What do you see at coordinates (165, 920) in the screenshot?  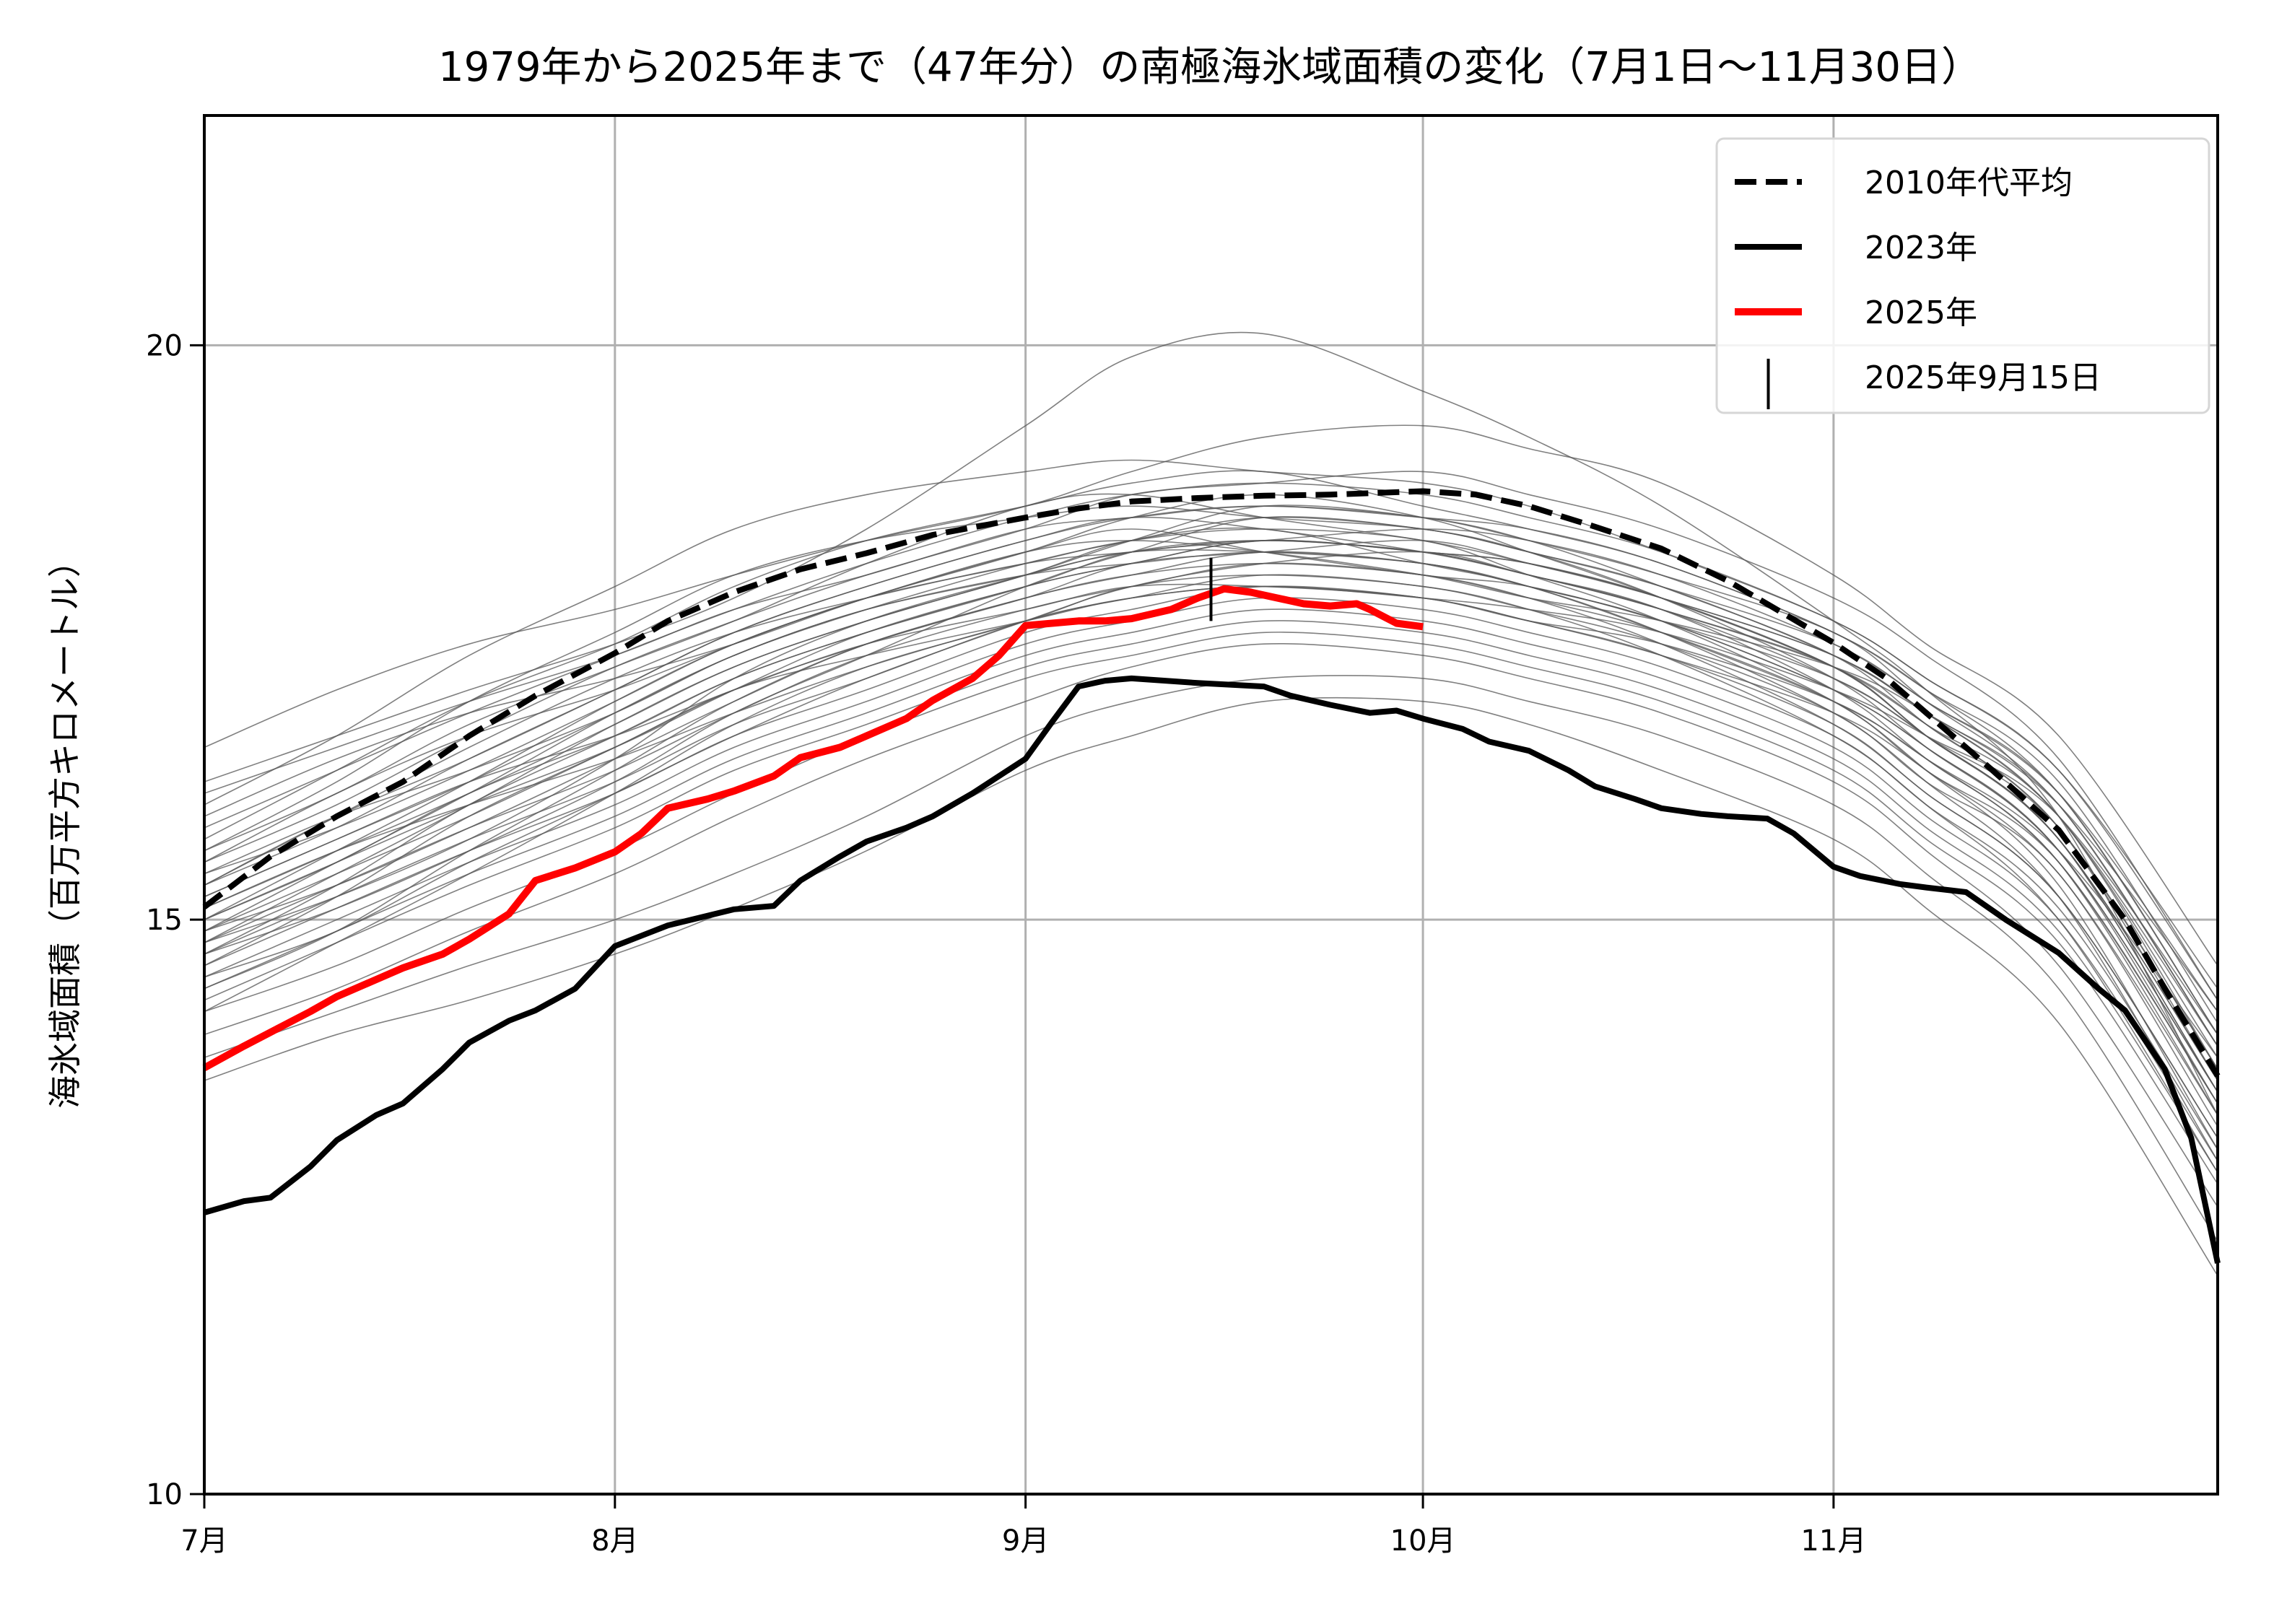 I see `y-tick-label: 15` at bounding box center [165, 920].